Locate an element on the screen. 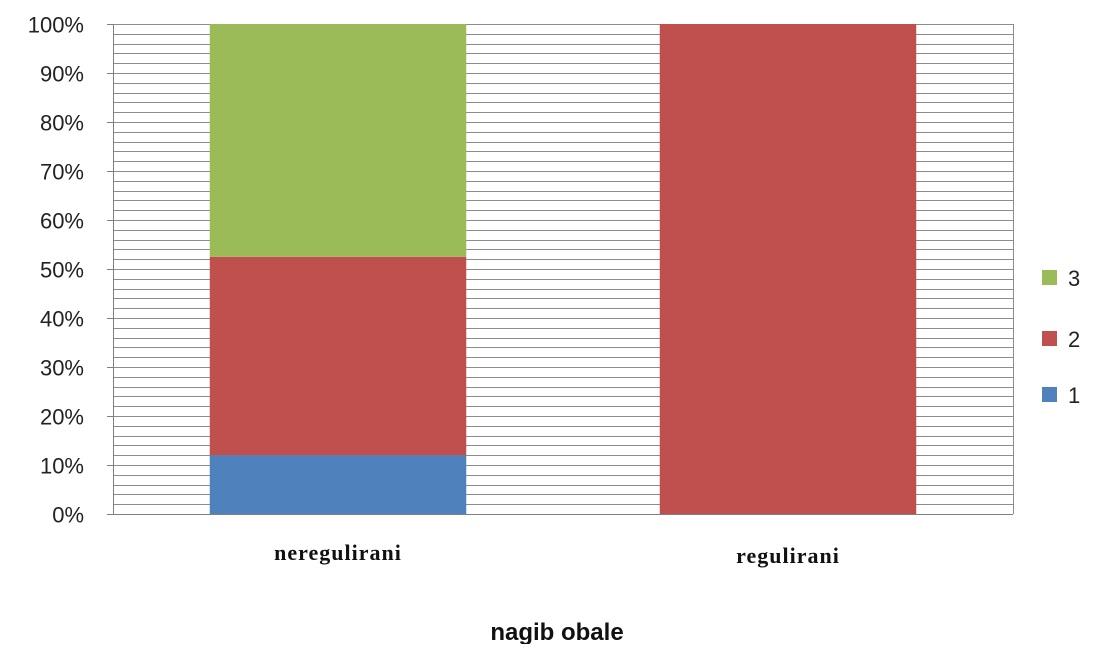 The width and height of the screenshot is (1109, 649). y-tick-label: 70% is located at coordinates (62, 172).